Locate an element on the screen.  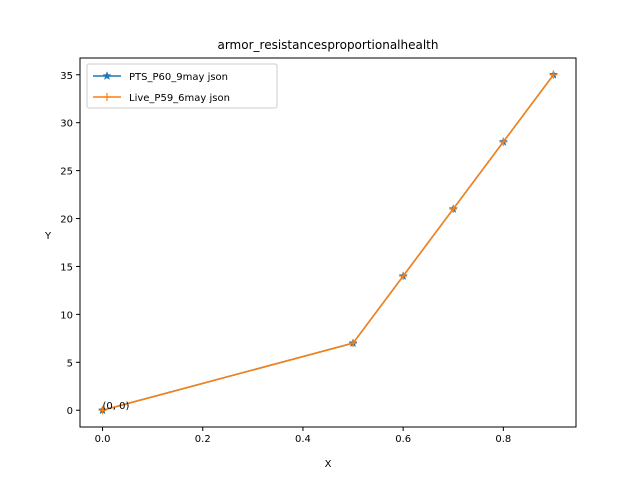
legend-label: PTS_P60_9may json is located at coordinates (178, 77).